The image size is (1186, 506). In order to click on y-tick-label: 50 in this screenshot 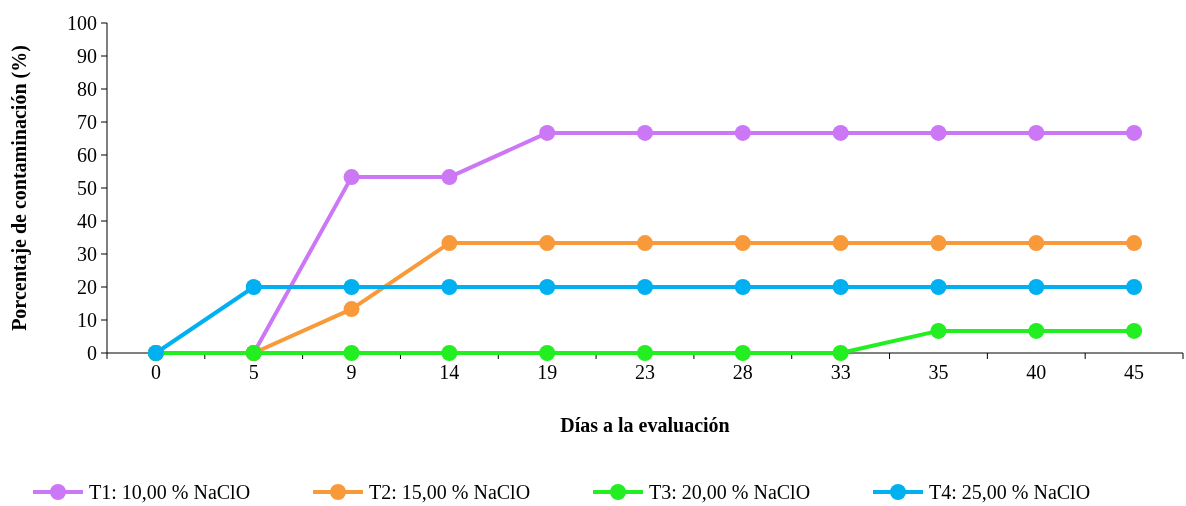, I will do `click(87, 188)`.